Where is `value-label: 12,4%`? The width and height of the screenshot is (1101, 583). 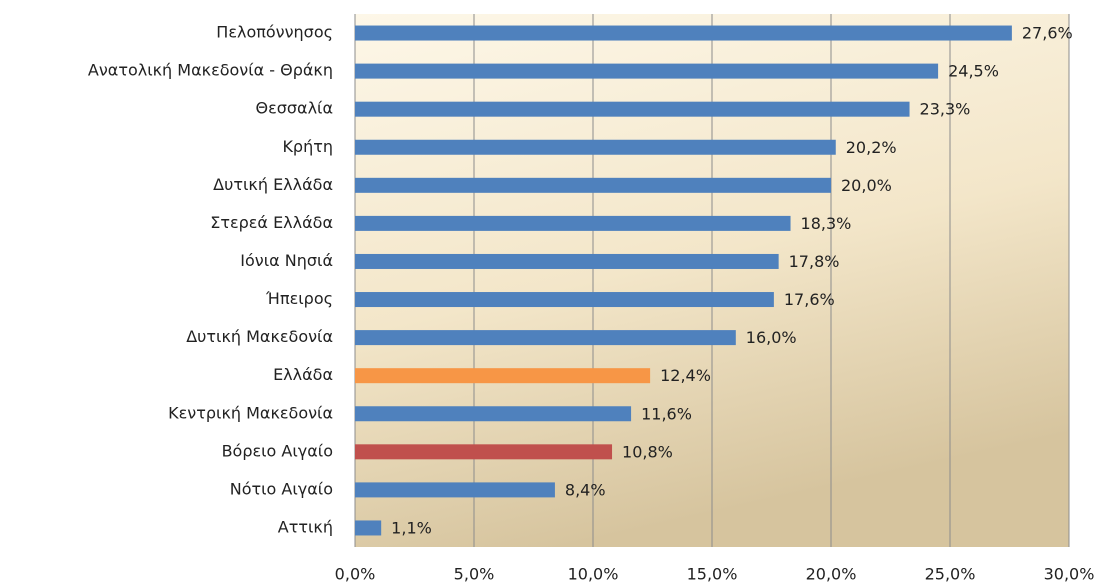
value-label: 12,4% is located at coordinates (685, 375).